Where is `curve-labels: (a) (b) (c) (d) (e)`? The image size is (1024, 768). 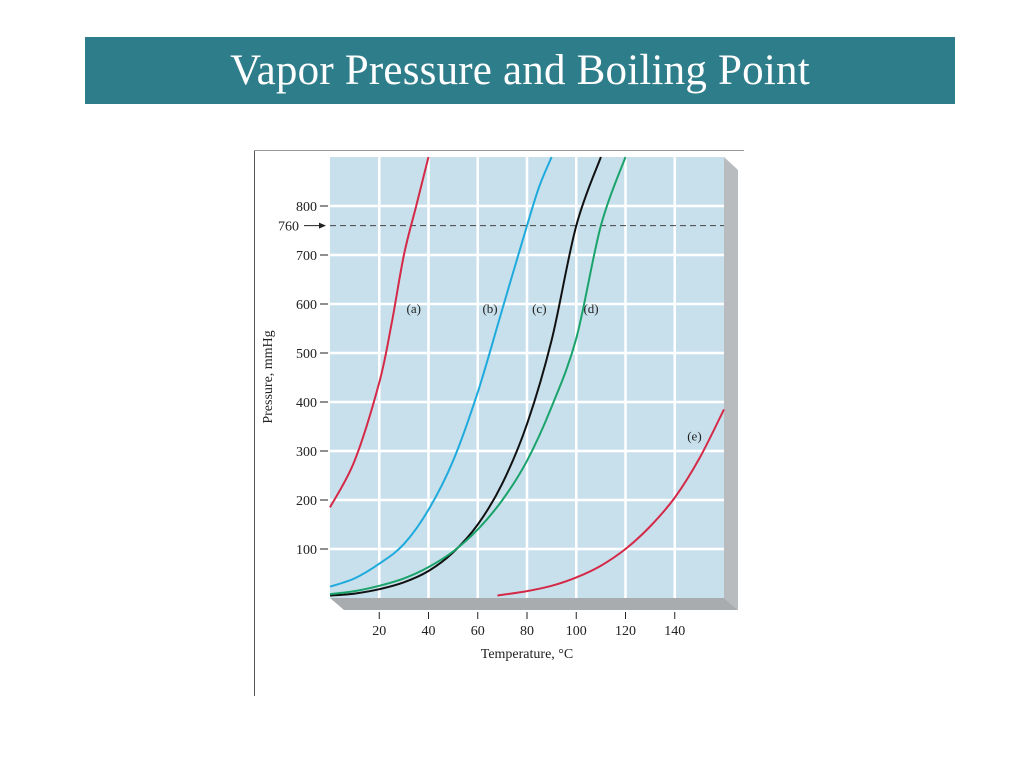 curve-labels: (a) (b) (c) (d) (e) is located at coordinates (554, 372).